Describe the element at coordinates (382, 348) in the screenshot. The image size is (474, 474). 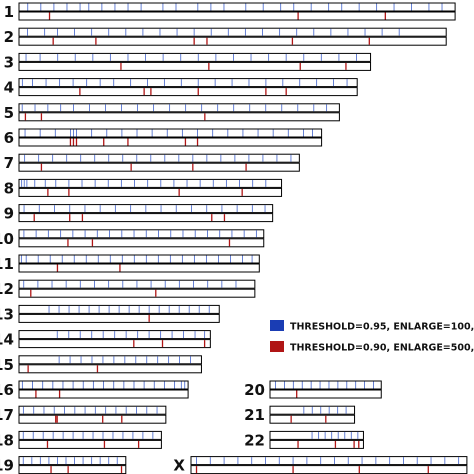
I see `legend-label-red: THRESHOLD=0.90, ENLARGE=500,000` at that location.